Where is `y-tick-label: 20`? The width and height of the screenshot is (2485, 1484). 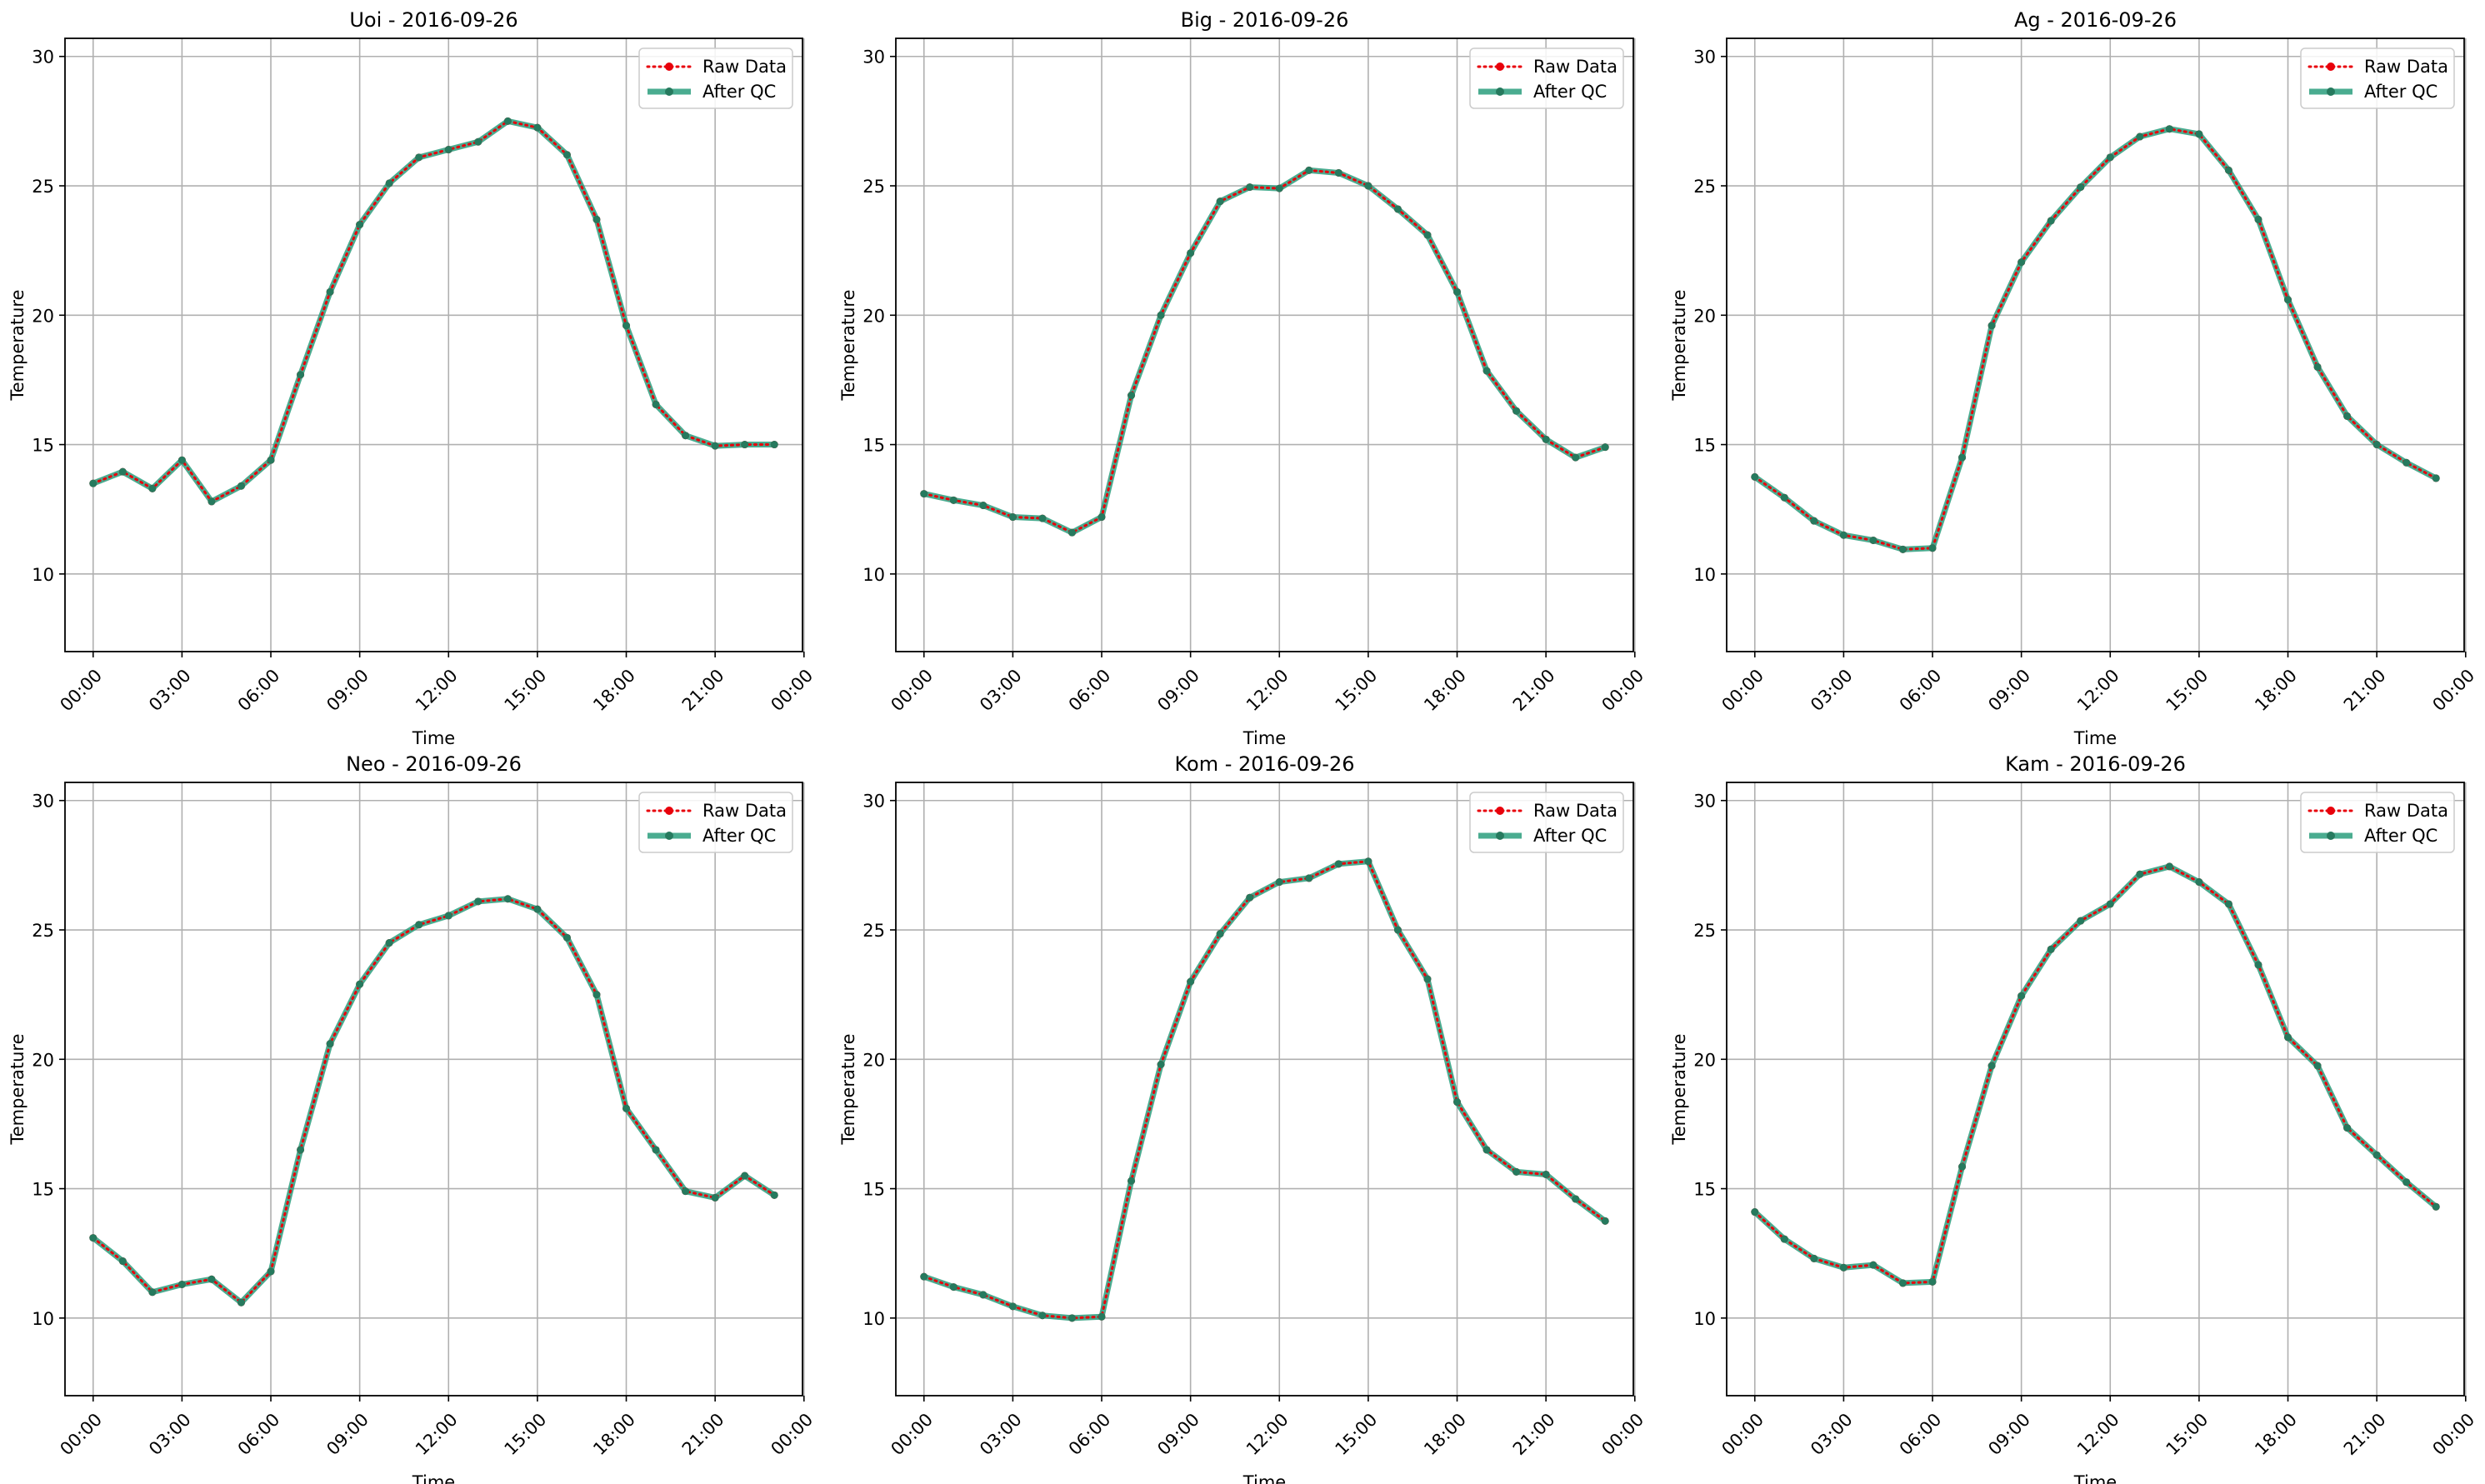 y-tick-label: 20 is located at coordinates (1704, 316).